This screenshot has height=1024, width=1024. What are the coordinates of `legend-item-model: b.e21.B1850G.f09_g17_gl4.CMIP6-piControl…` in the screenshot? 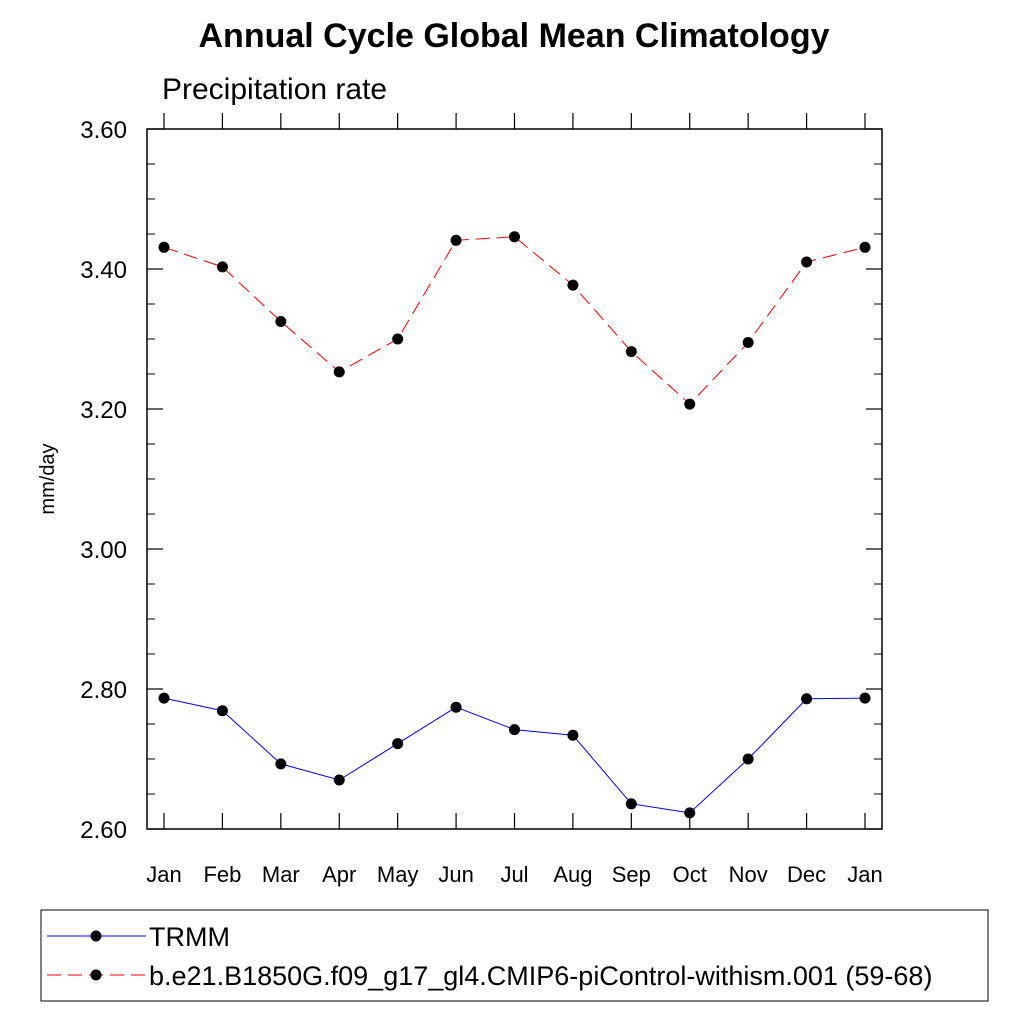 It's located at (489, 976).